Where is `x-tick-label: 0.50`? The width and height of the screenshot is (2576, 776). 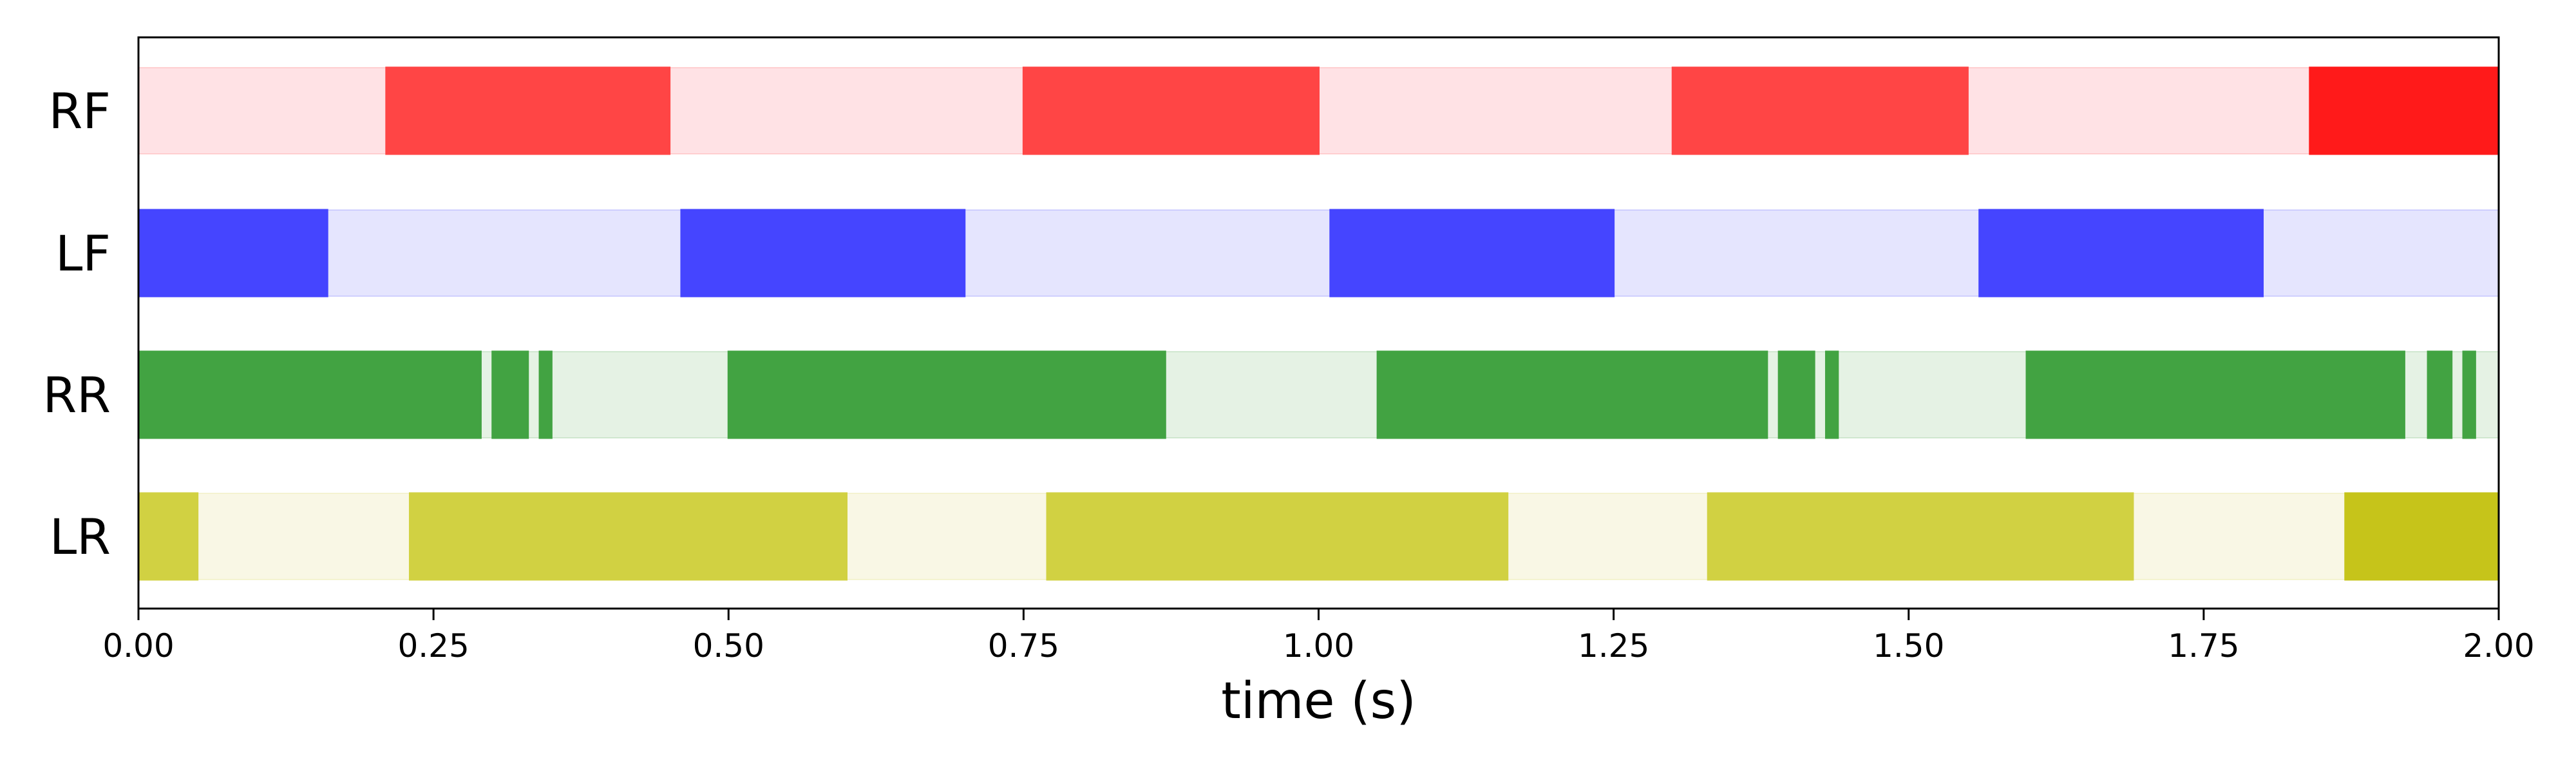
x-tick-label: 0.50 is located at coordinates (728, 646).